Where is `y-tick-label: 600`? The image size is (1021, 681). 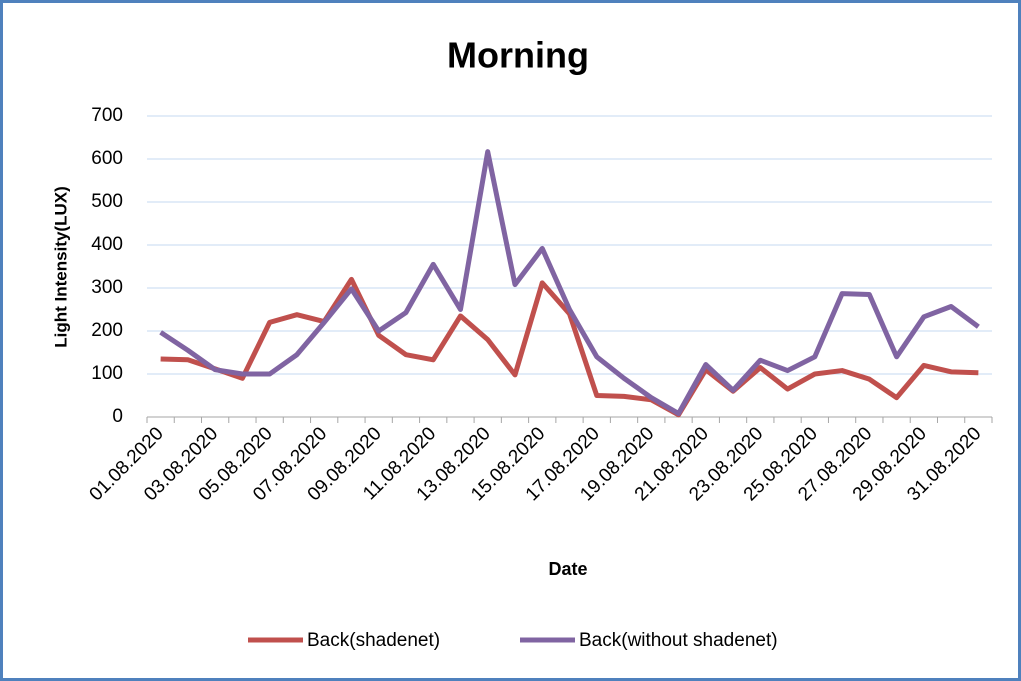 y-tick-label: 600 is located at coordinates (107, 158).